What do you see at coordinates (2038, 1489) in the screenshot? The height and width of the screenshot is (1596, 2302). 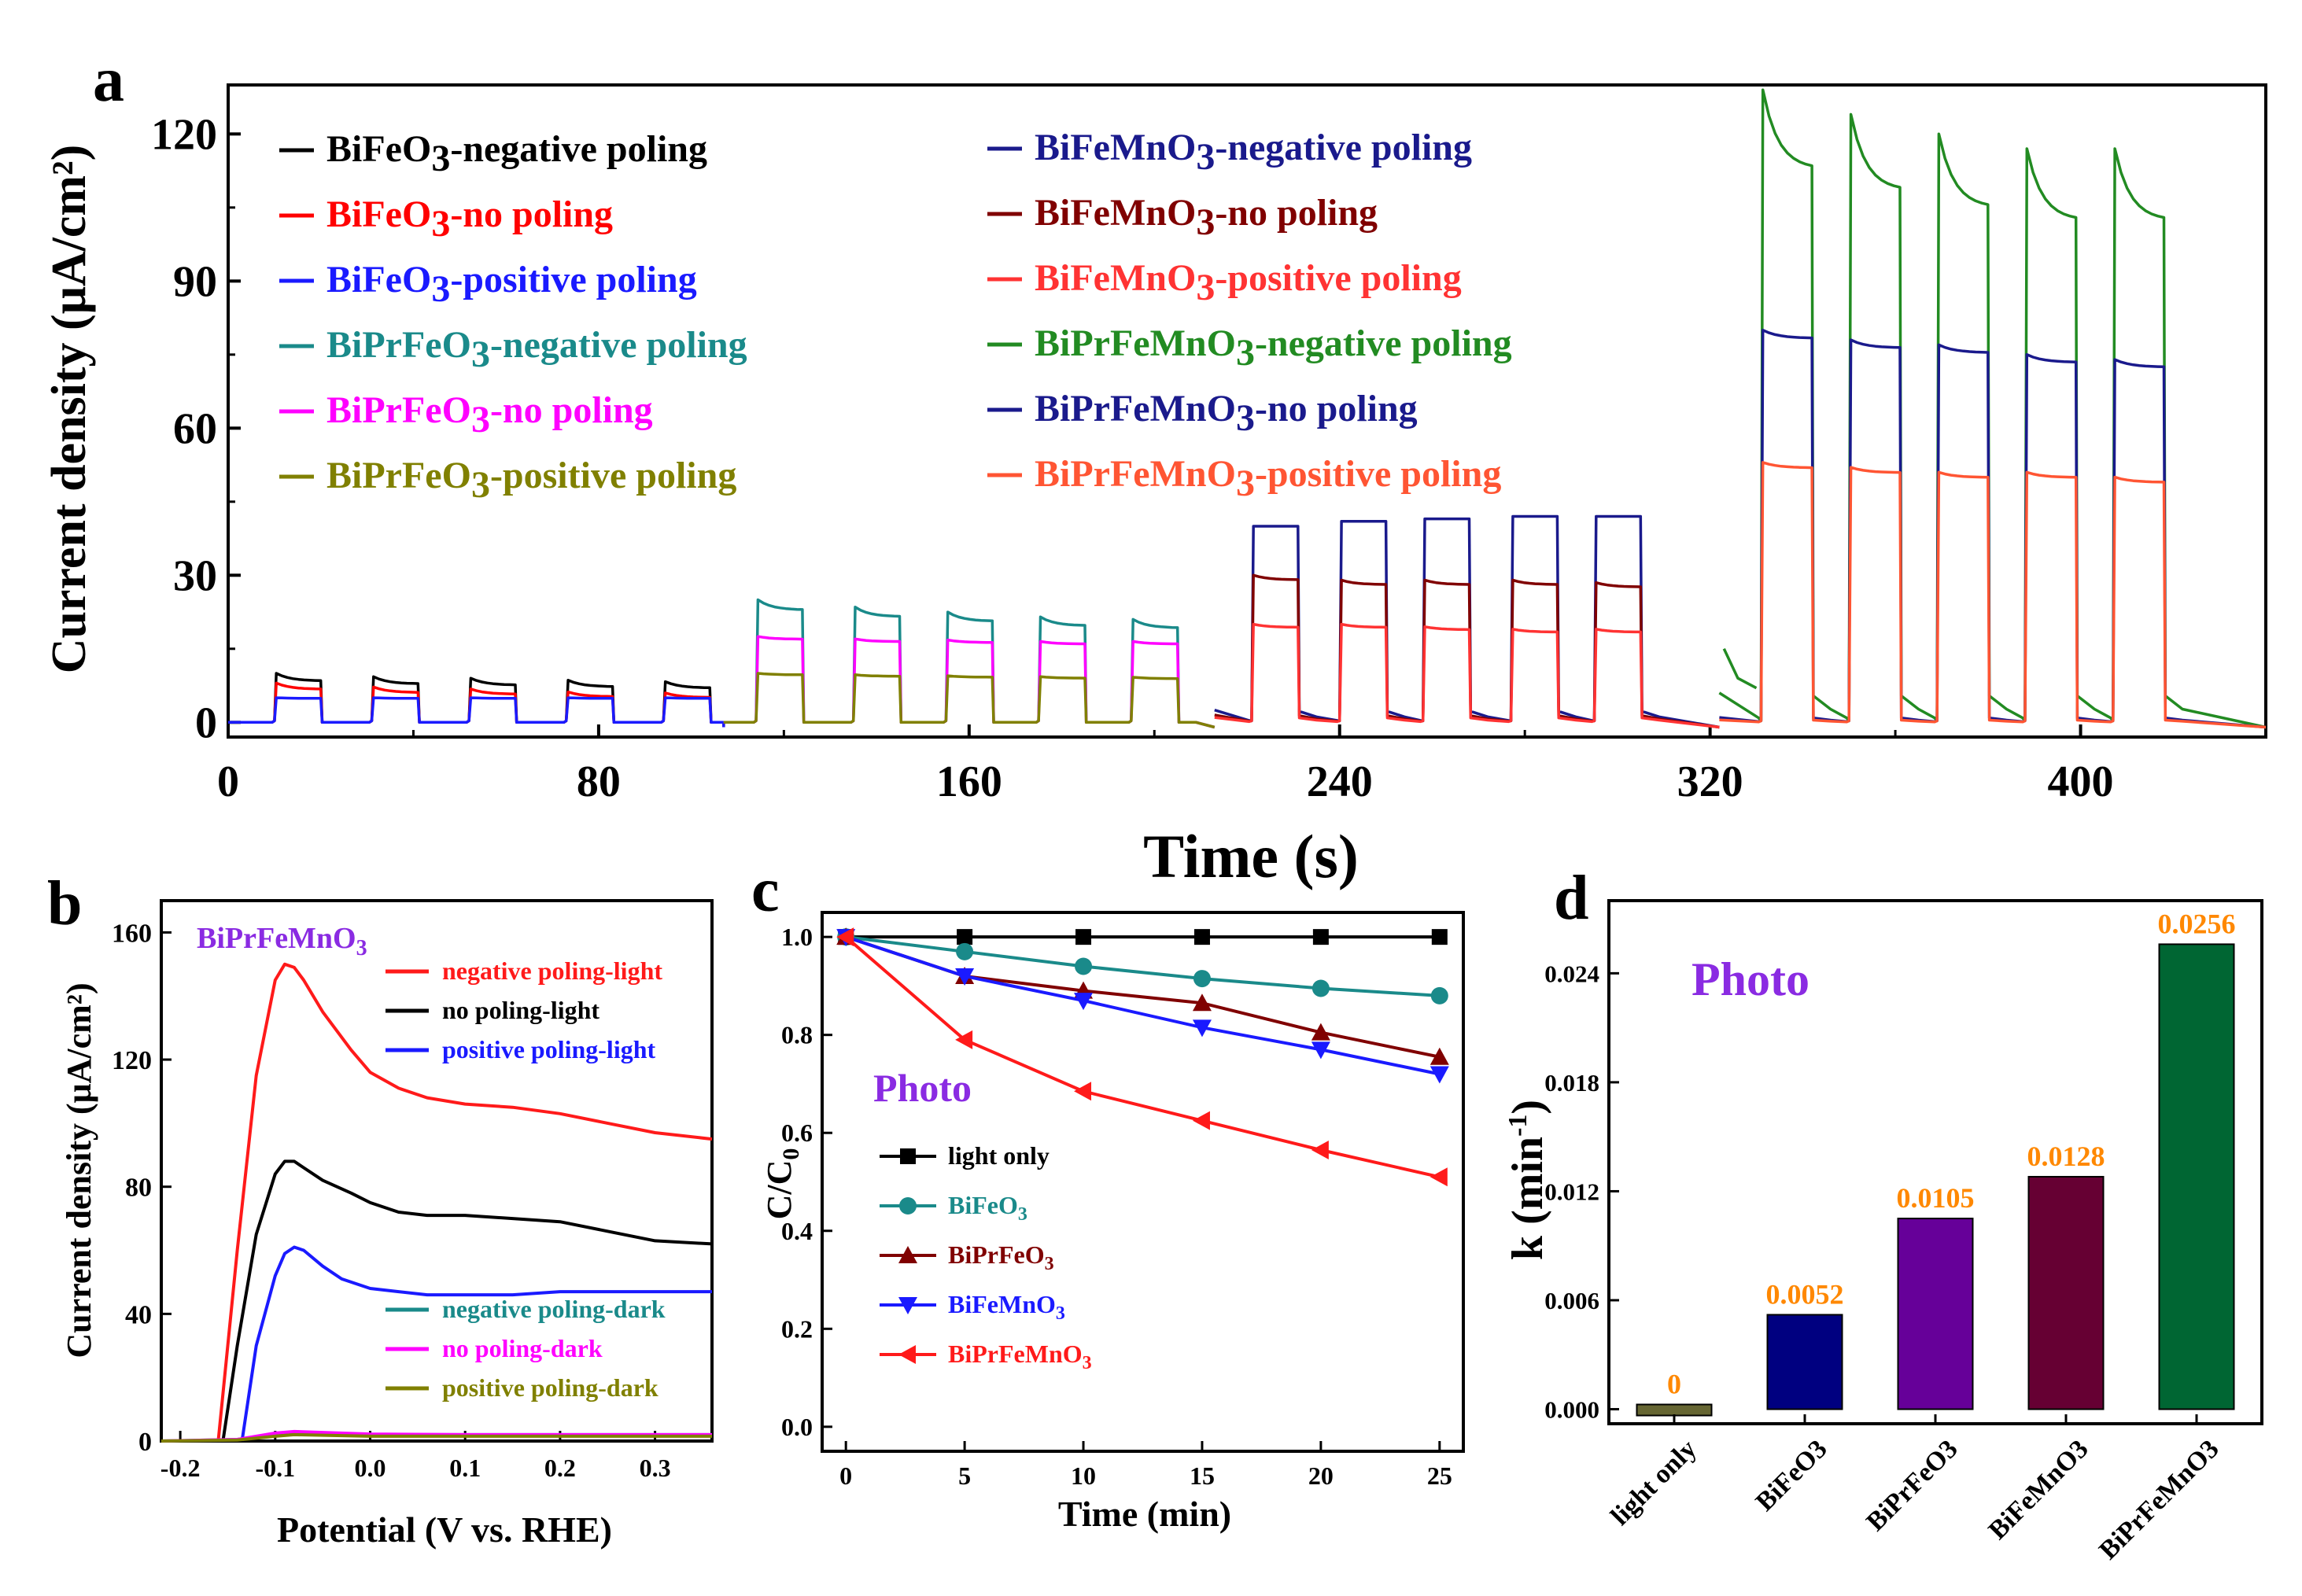 I see `panel-d-category-label: BiFeMnO3` at bounding box center [2038, 1489].